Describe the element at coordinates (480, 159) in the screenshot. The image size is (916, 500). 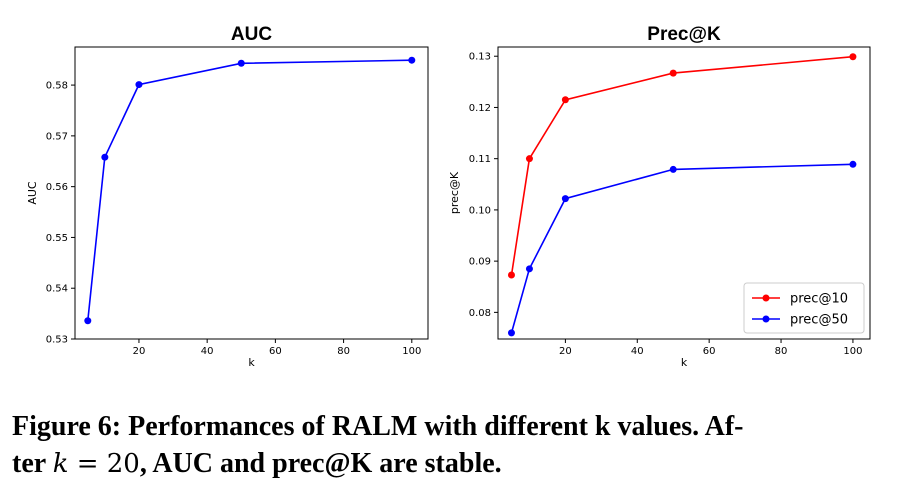
I see `y-tick-label: 0.11` at that location.